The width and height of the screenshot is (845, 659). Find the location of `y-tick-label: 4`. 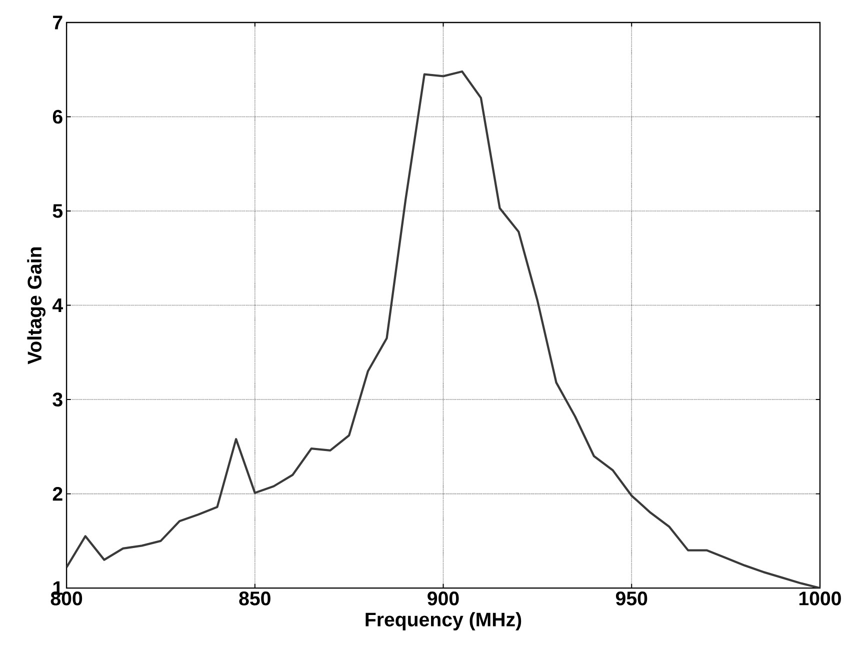

y-tick-label: 4 is located at coordinates (57, 305).